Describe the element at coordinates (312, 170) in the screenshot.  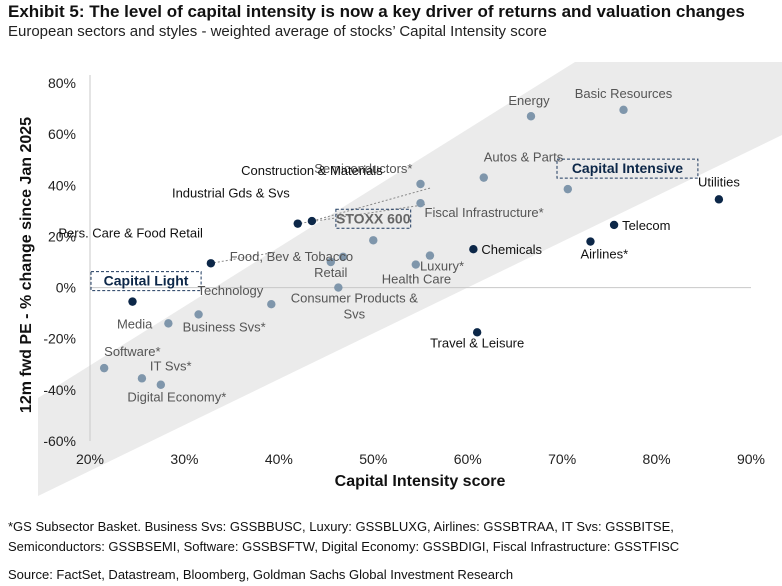
I see `point-label: Construction & Materials` at that location.